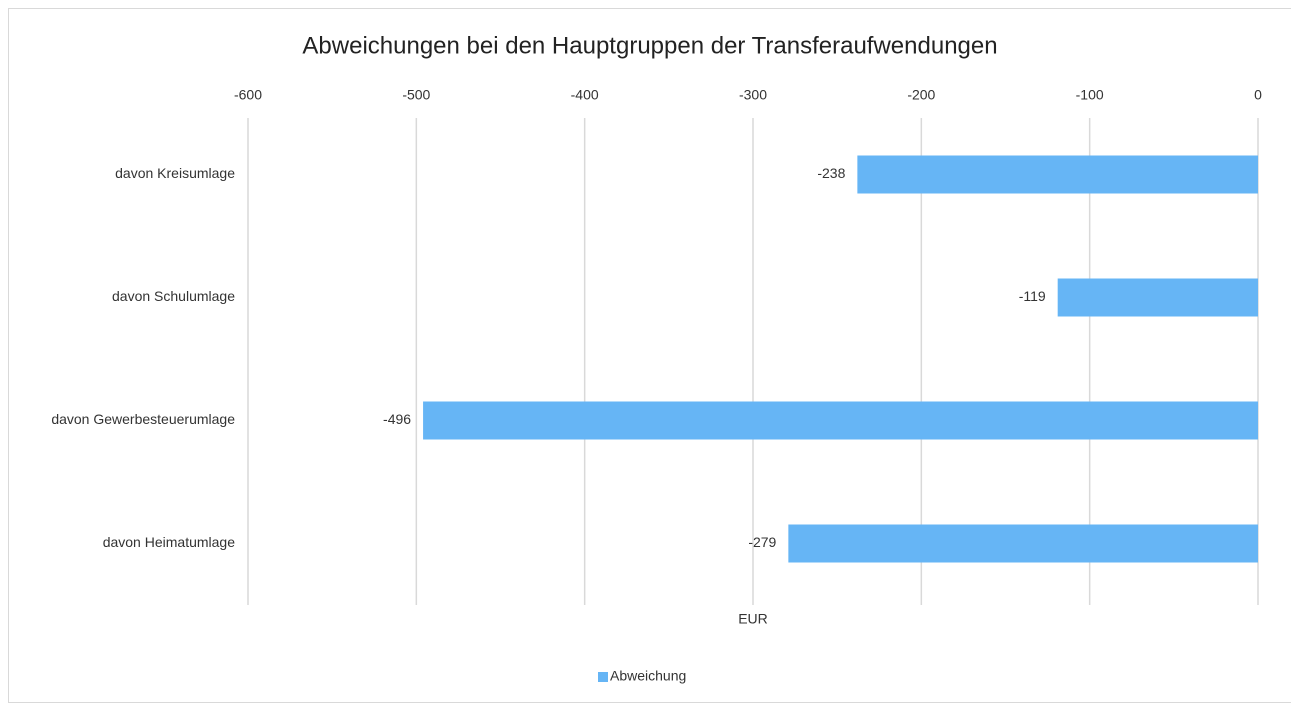  Describe the element at coordinates (762, 542) in the screenshot. I see `data-label: -279` at that location.